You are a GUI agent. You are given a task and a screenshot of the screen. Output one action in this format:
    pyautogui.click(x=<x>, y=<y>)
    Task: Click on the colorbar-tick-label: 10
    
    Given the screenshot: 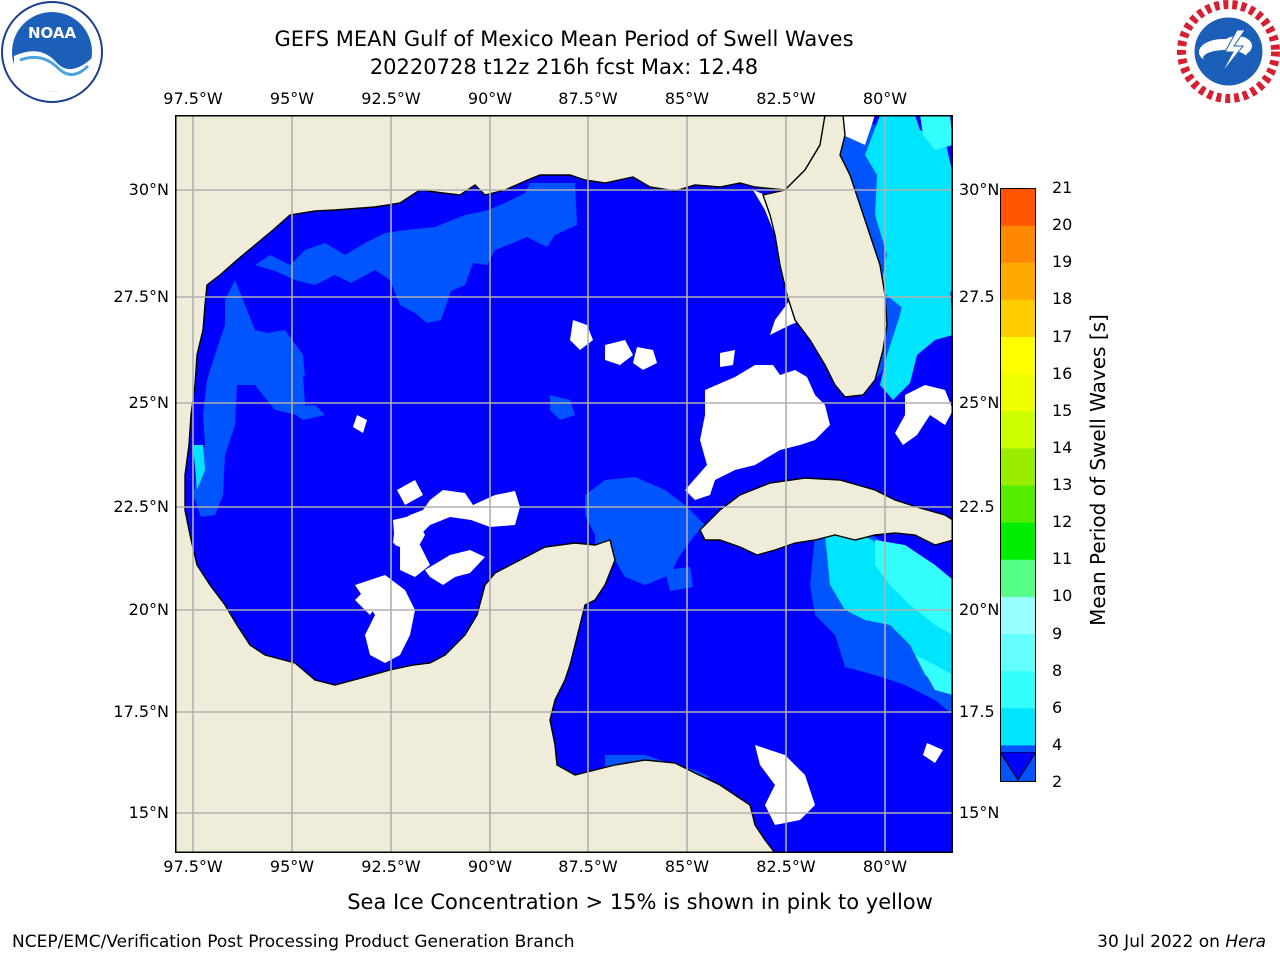 What is the action you would take?
    pyautogui.click(x=1062, y=596)
    